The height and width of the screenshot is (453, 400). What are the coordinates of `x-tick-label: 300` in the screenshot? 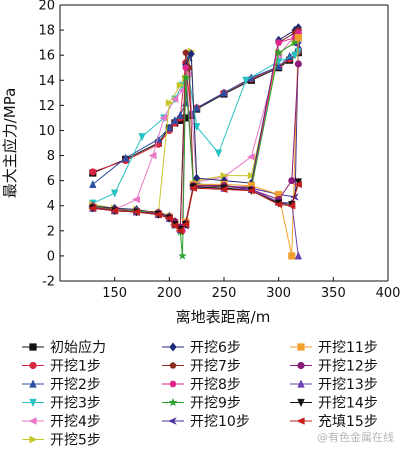 It's located at (278, 293).